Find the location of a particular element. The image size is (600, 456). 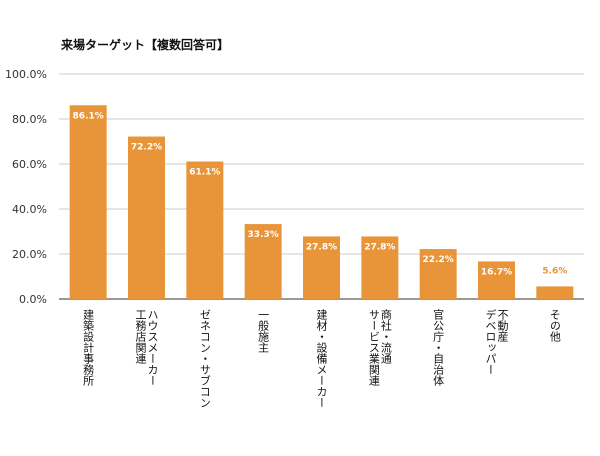

category-label: デベロッパー is located at coordinates (490, 341).